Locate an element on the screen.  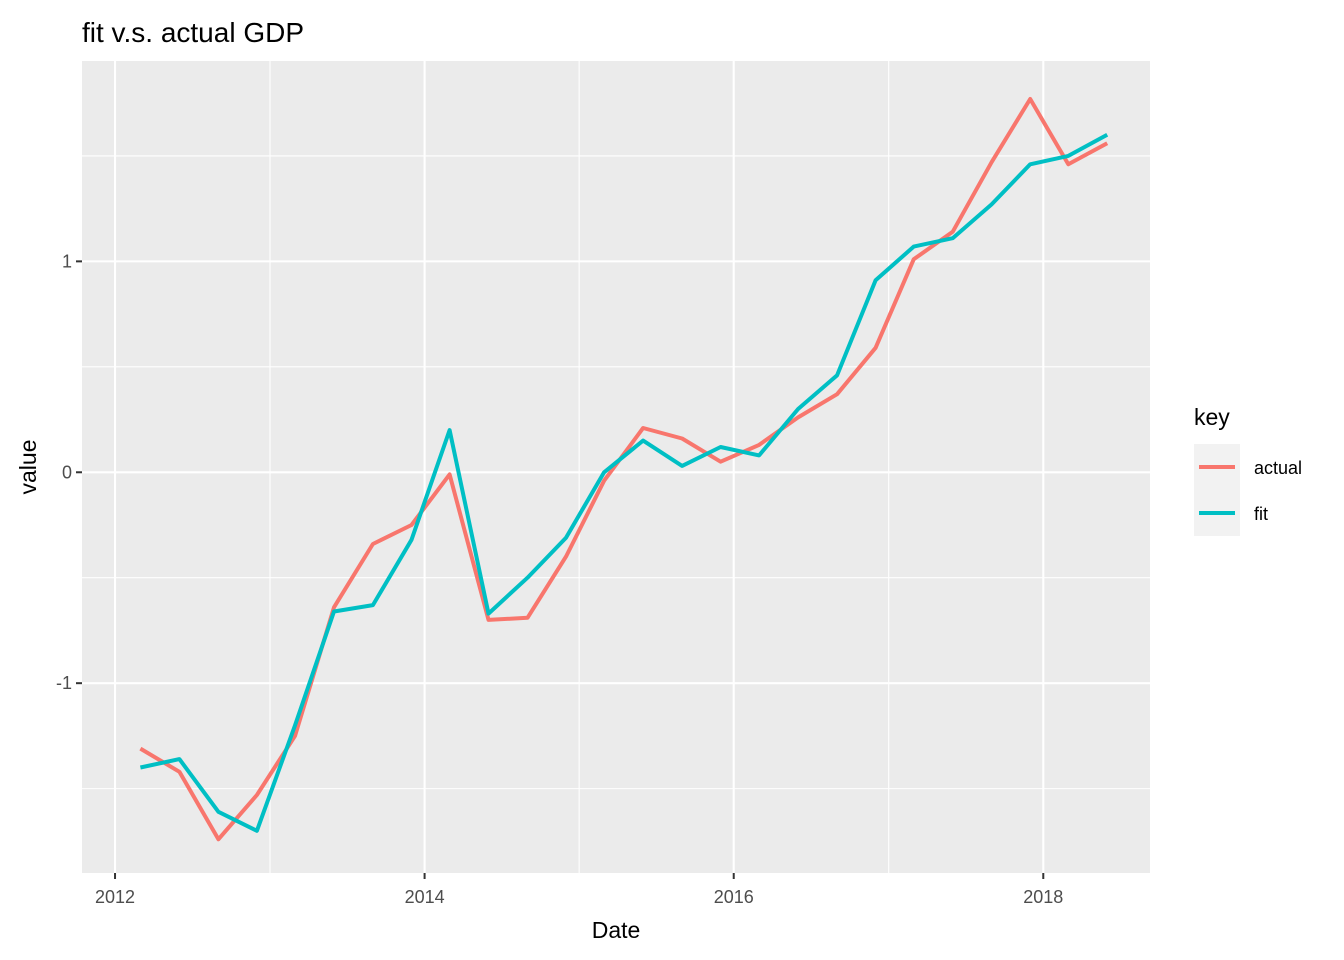
legend-items: actual fit is located at coordinates (1248, 490).